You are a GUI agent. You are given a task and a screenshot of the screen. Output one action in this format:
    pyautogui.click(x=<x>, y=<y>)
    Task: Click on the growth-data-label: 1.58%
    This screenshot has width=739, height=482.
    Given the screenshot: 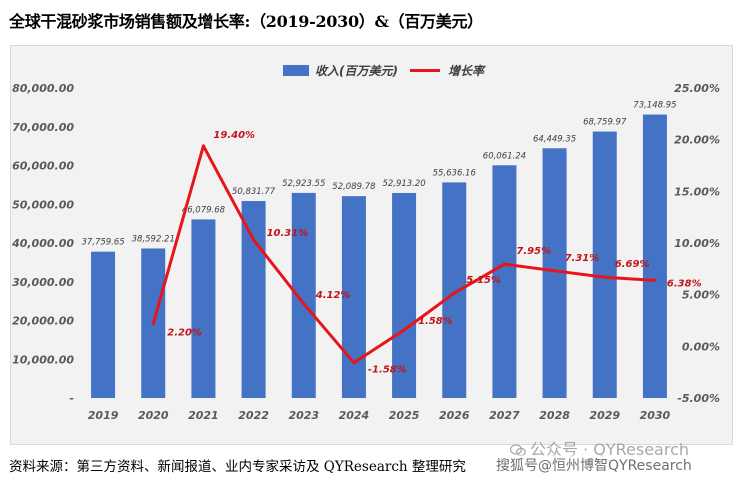 What is the action you would take?
    pyautogui.click(x=435, y=321)
    